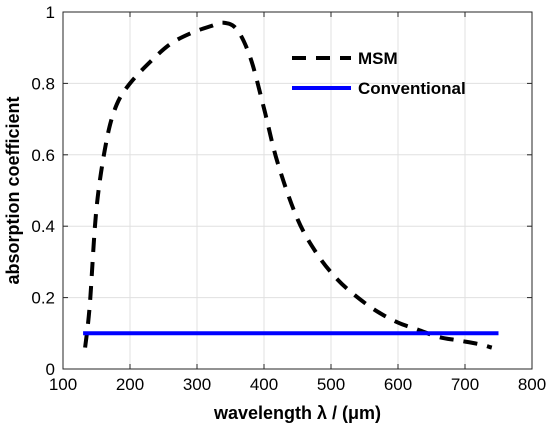 This screenshot has width=550, height=432. Describe the element at coordinates (379, 73) in the screenshot. I see `legend: MSM Conventional` at that location.